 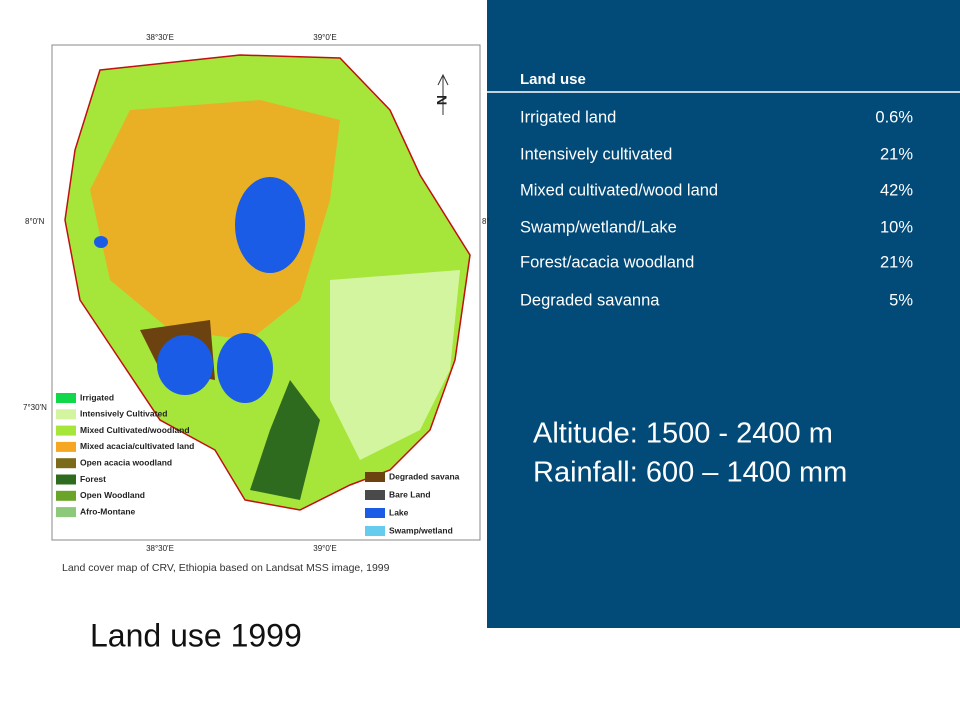 What do you see at coordinates (108, 511) in the screenshot?
I see `legend-label: Afro-Montane` at bounding box center [108, 511].